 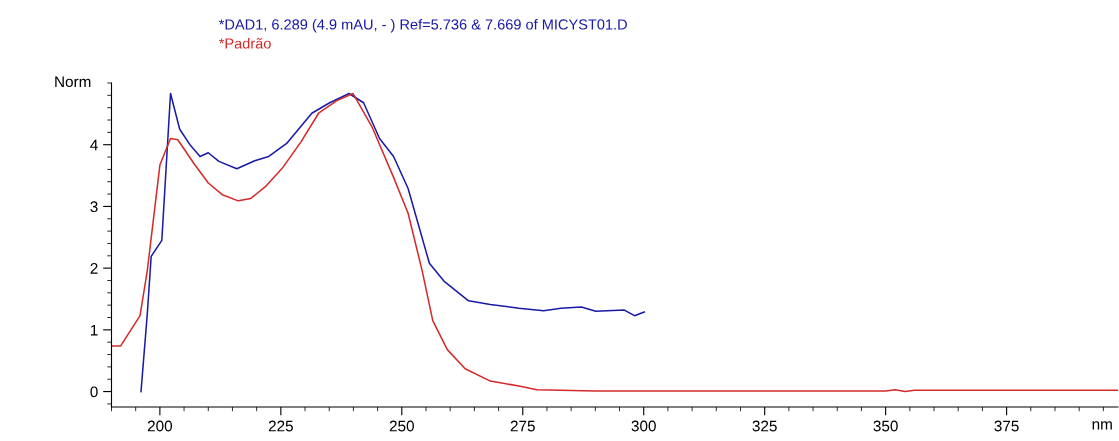 I want to click on x-tick-label: 200, so click(x=160, y=426).